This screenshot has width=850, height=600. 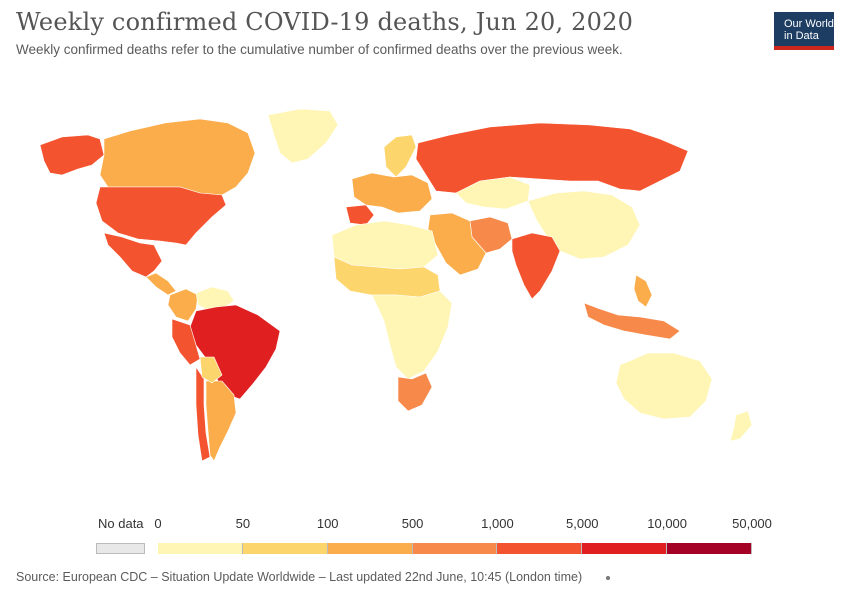 What do you see at coordinates (497, 523) in the screenshot?
I see `legend-tick-label: 1,000` at bounding box center [497, 523].